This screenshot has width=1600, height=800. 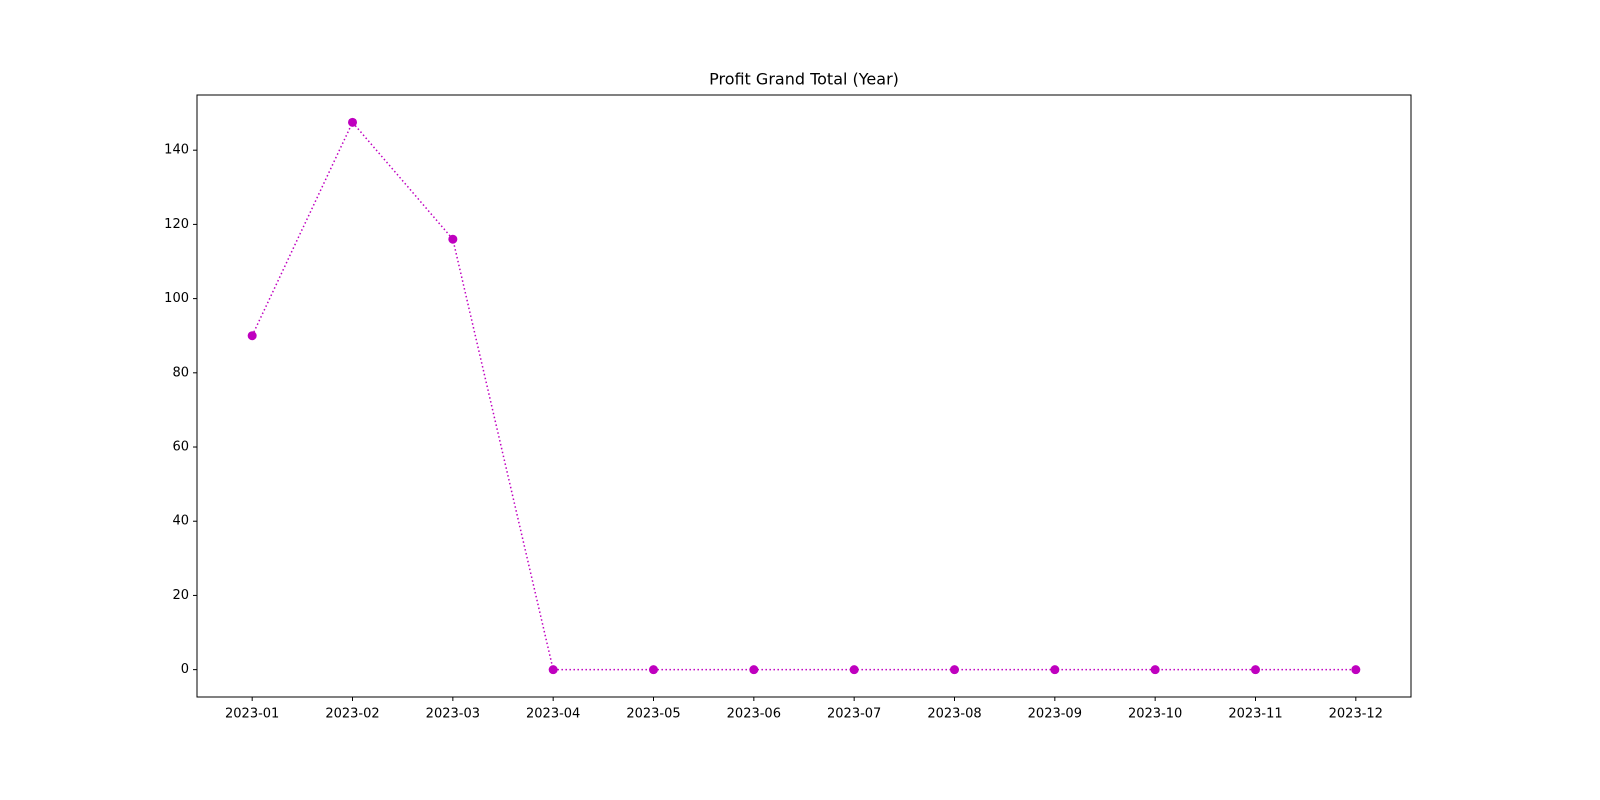 I want to click on x-tick-label: 2023-10, so click(x=1155, y=714).